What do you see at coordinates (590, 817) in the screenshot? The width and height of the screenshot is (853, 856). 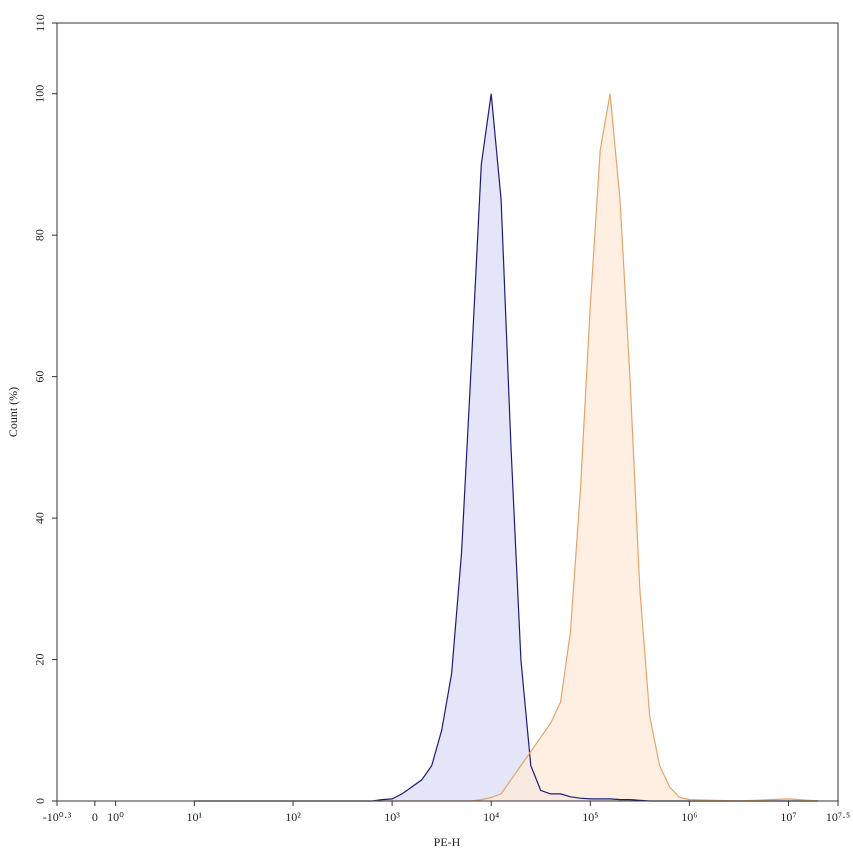 I see `x-tick-label: 10⁵` at bounding box center [590, 817].